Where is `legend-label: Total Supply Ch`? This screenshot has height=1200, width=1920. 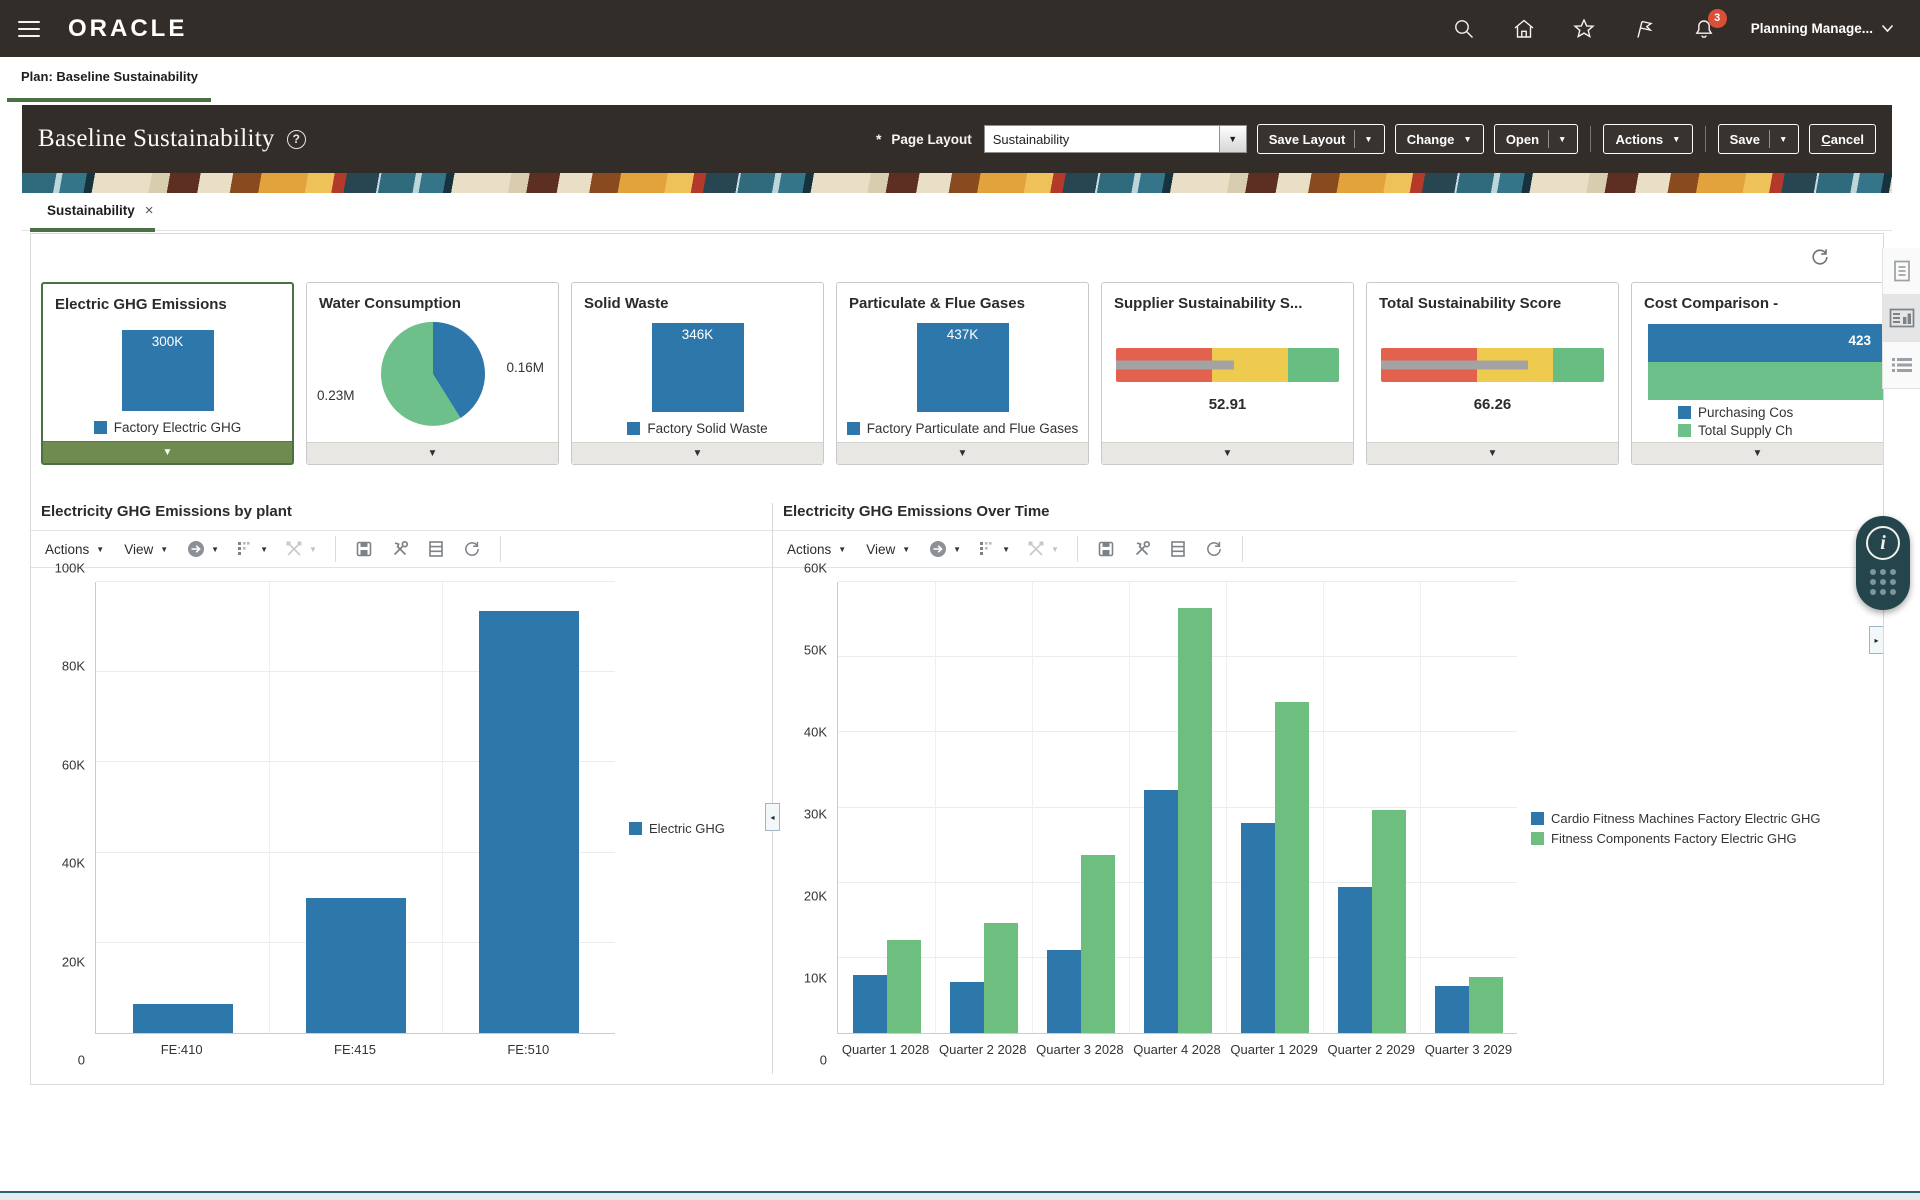
legend-label: Total Supply Ch is located at coordinates (1745, 430).